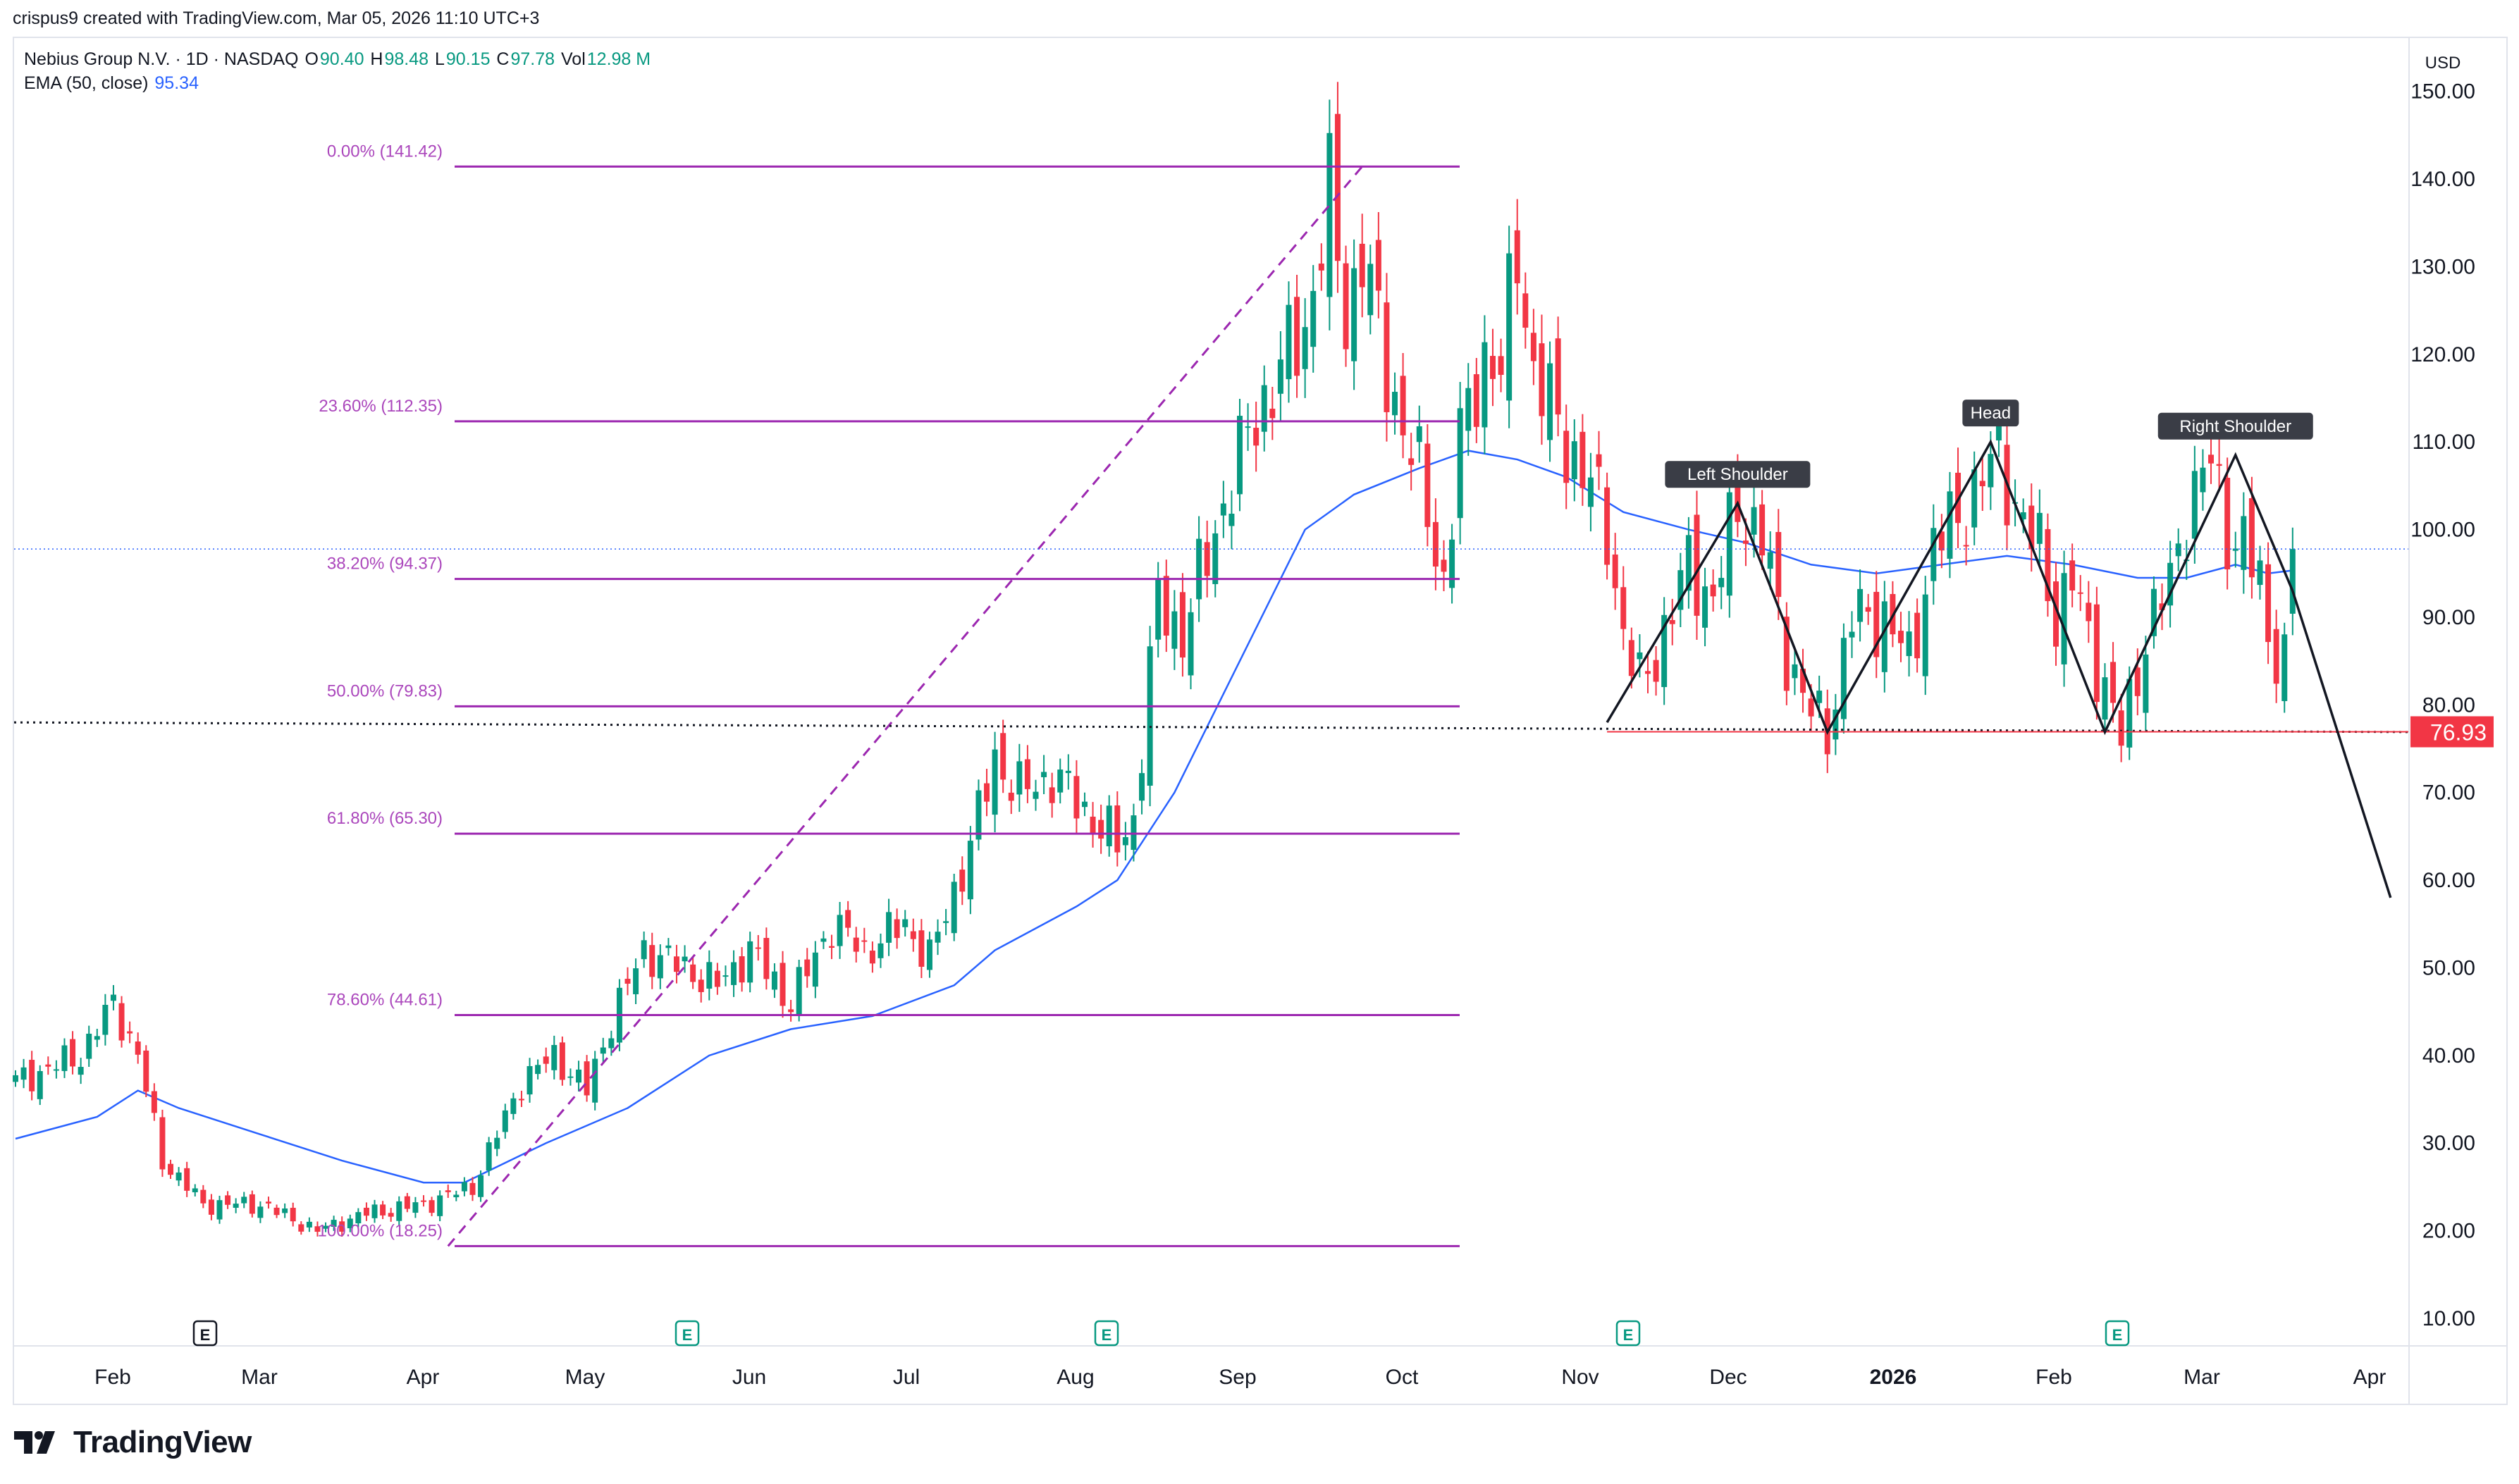 The width and height of the screenshot is (2519, 1484). I want to click on currency-button: USD, so click(2443, 63).